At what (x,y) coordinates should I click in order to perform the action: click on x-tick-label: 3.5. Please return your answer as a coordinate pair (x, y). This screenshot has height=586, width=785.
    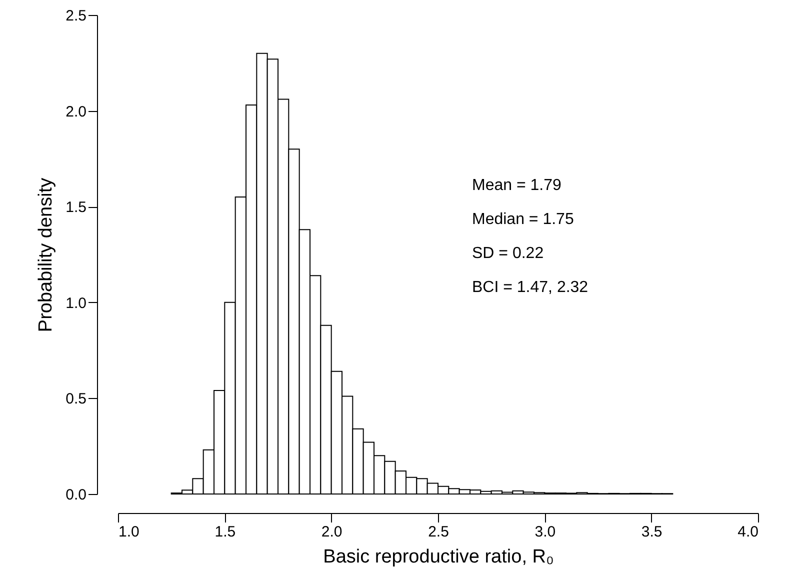
    Looking at the image, I should click on (651, 532).